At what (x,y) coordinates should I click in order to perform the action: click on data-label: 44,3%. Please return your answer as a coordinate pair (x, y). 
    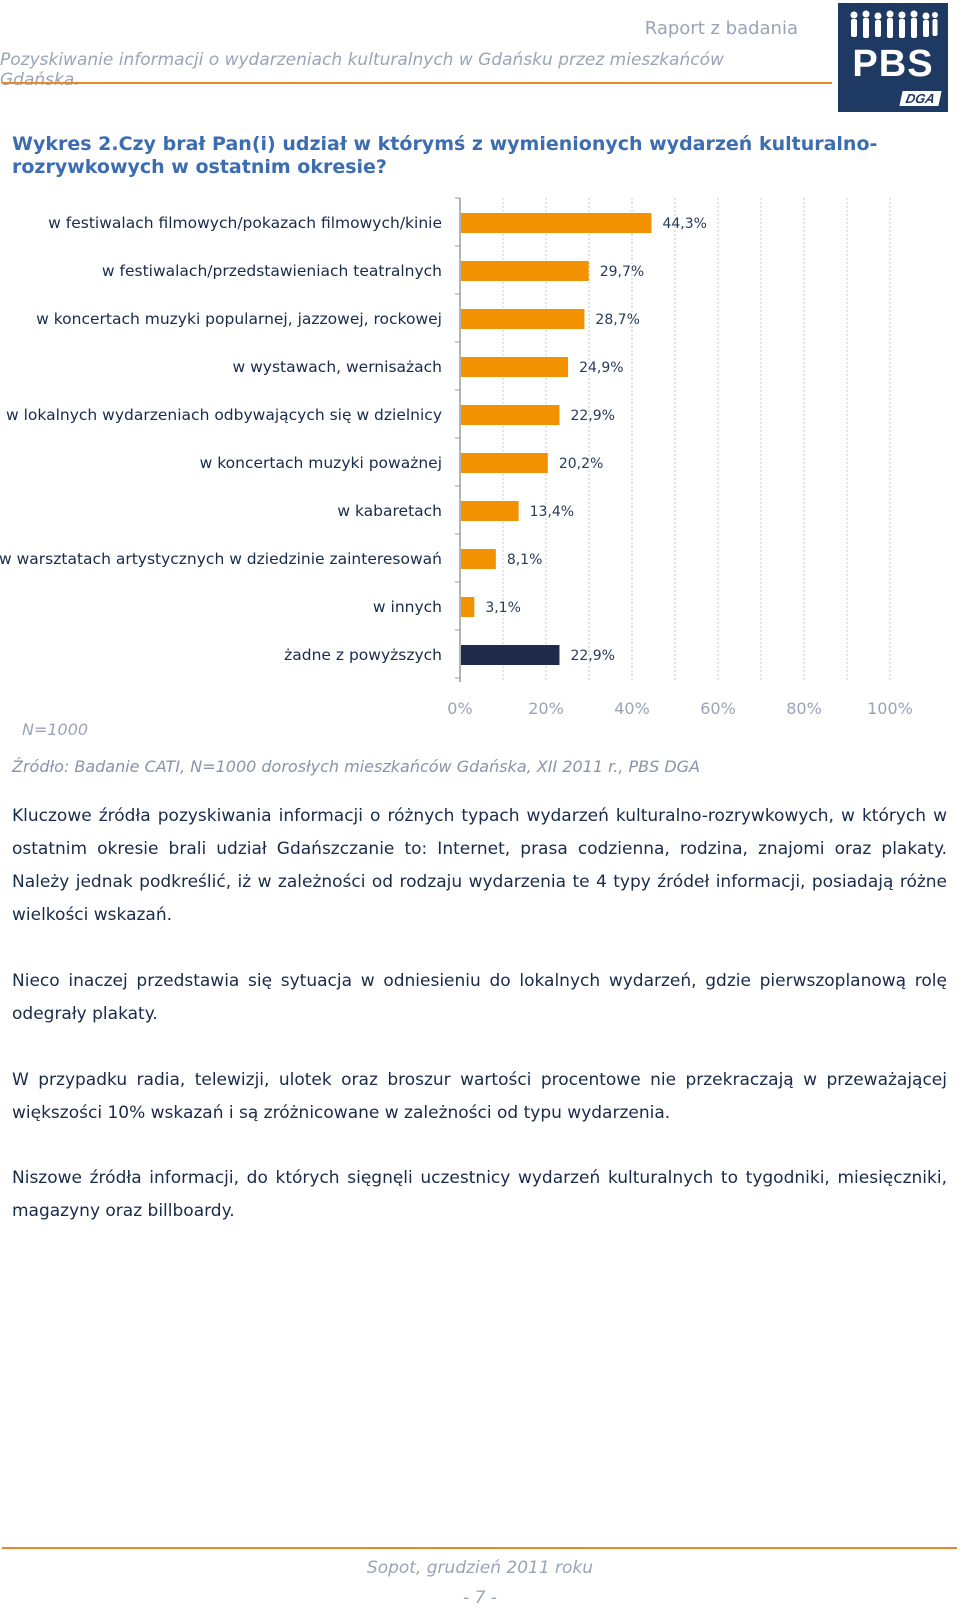
    Looking at the image, I should click on (684, 224).